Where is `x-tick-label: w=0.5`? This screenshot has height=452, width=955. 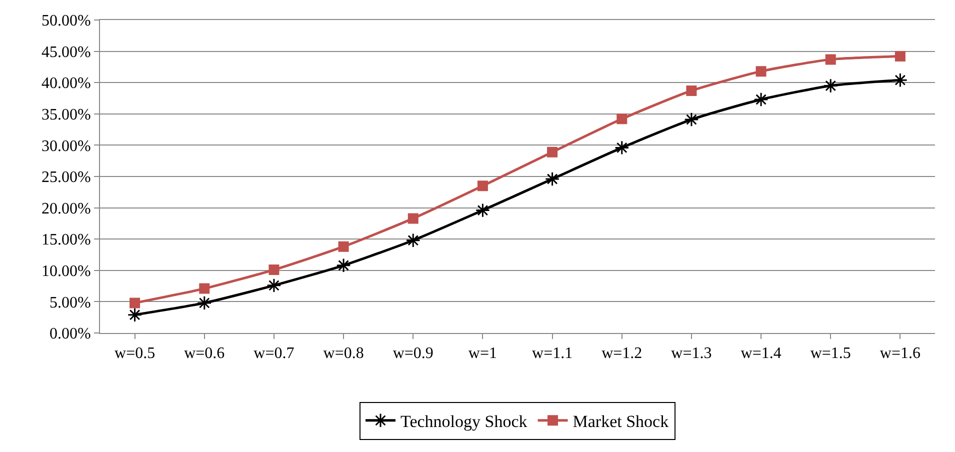
x-tick-label: w=0.5 is located at coordinates (135, 353).